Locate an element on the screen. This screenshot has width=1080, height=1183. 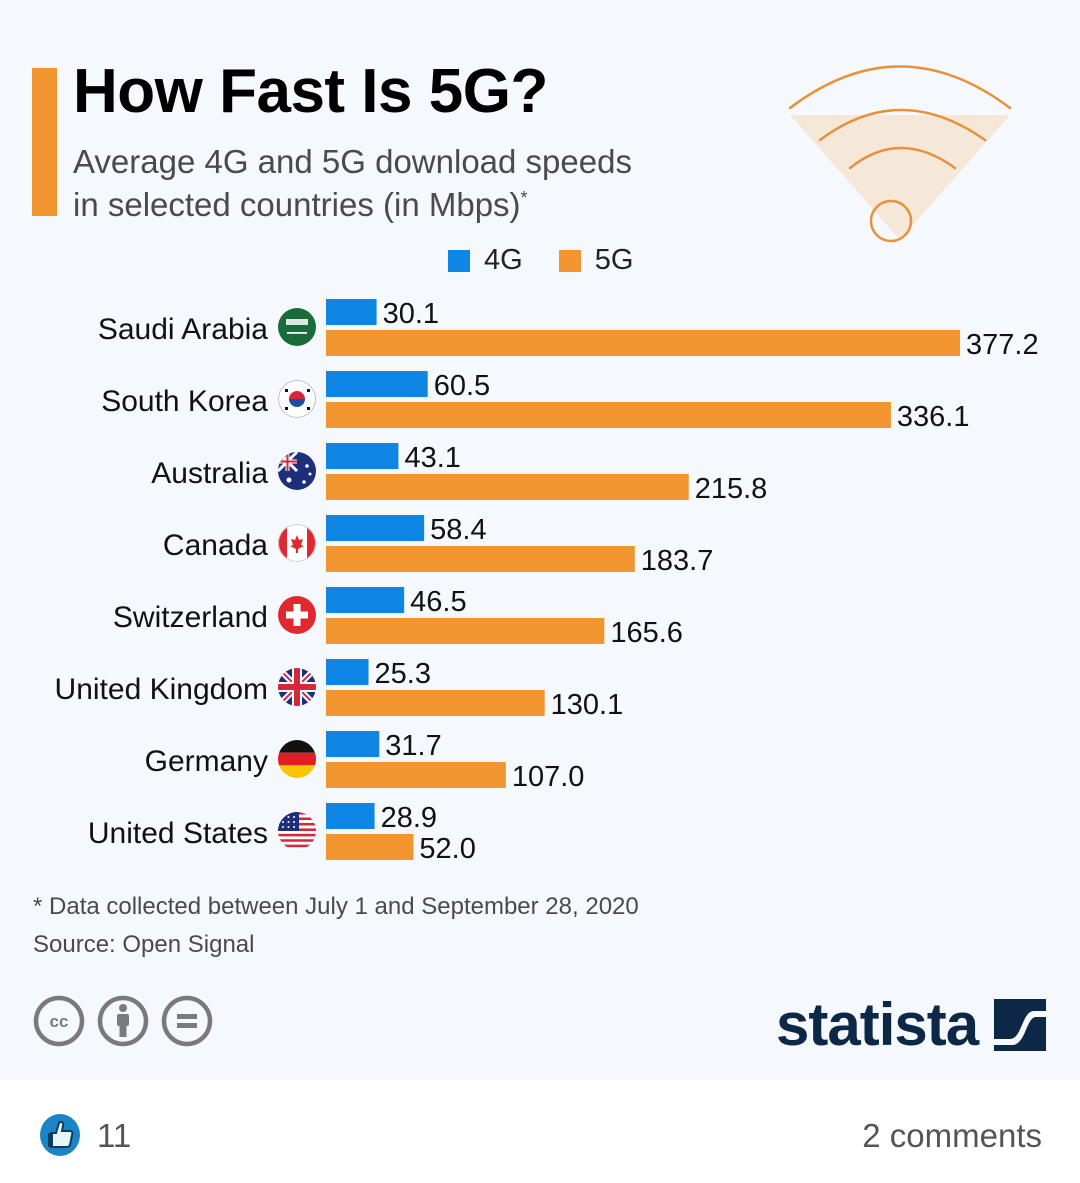
canada-flag-icon is located at coordinates (297, 543).